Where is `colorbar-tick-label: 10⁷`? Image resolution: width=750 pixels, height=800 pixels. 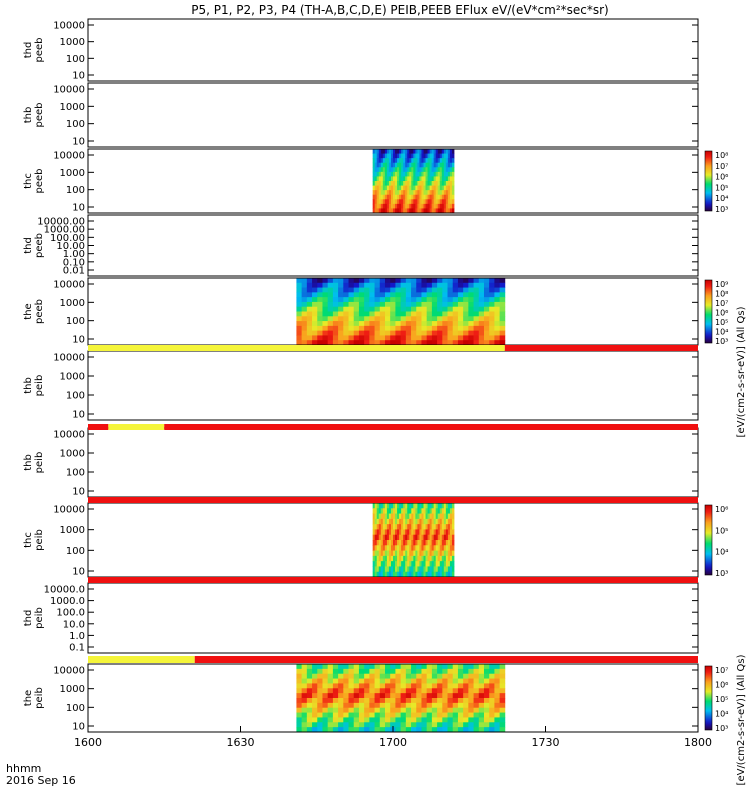
colorbar-tick-label: 10⁷ is located at coordinates (721, 166).